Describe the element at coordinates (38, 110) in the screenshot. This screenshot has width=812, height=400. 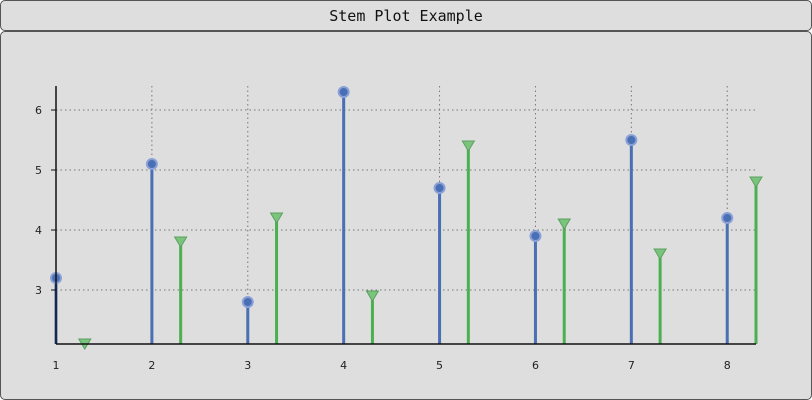
I see `y-tick-label: 6` at that location.